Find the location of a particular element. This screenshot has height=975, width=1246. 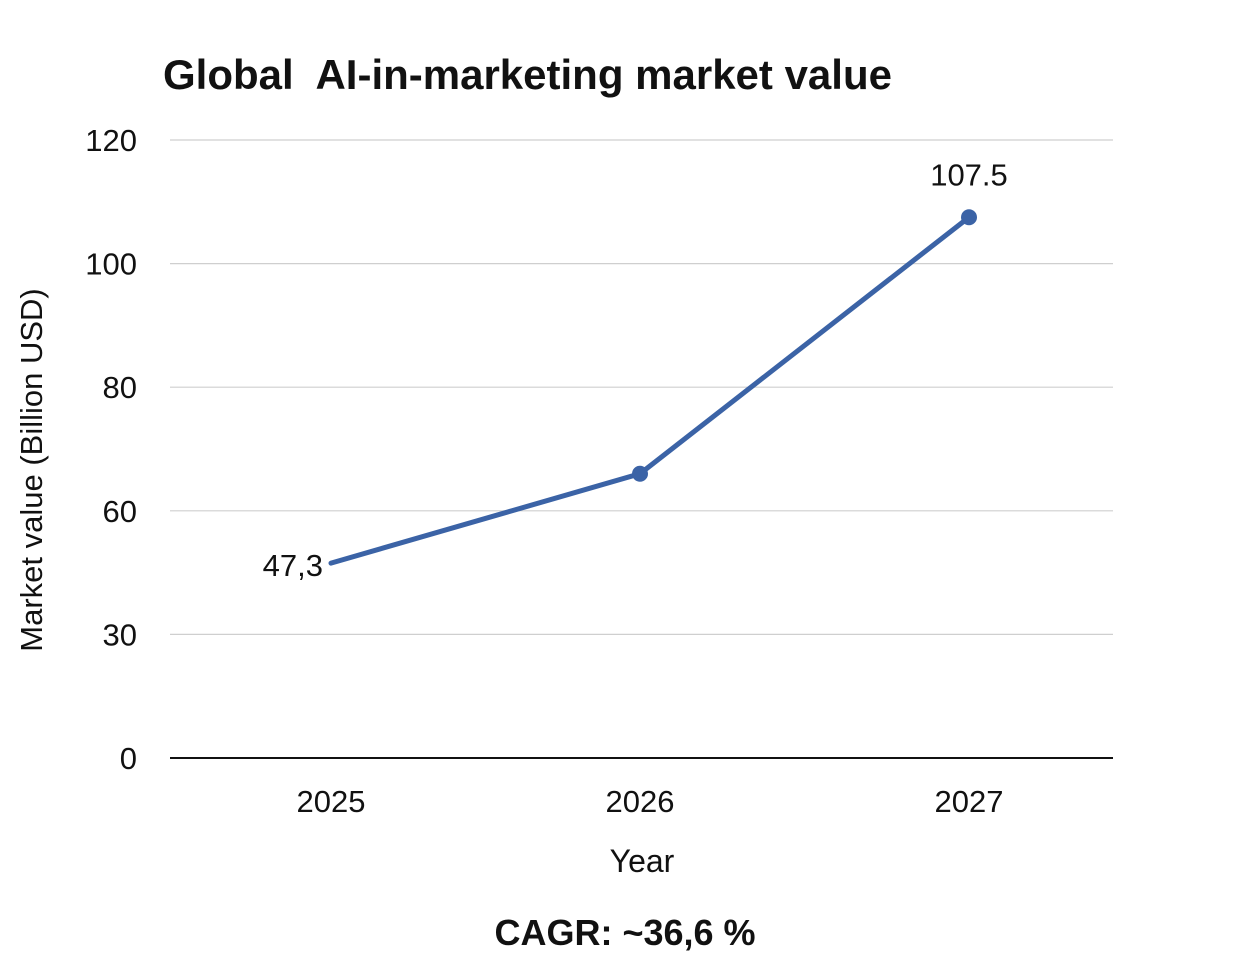

x-axis-label: Year is located at coordinates (642, 861).